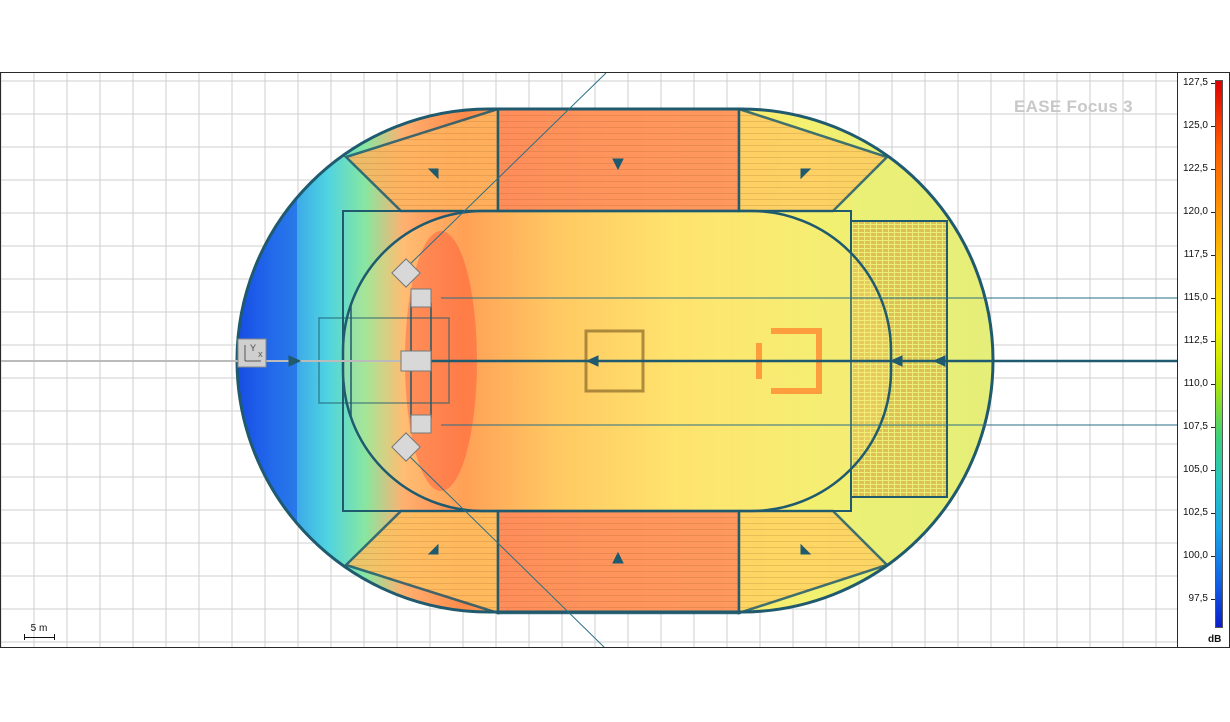 This screenshot has height=722, width=1230. Describe the element at coordinates (1195, 125) in the screenshot. I see `legend-tick-label: 125,0` at that location.